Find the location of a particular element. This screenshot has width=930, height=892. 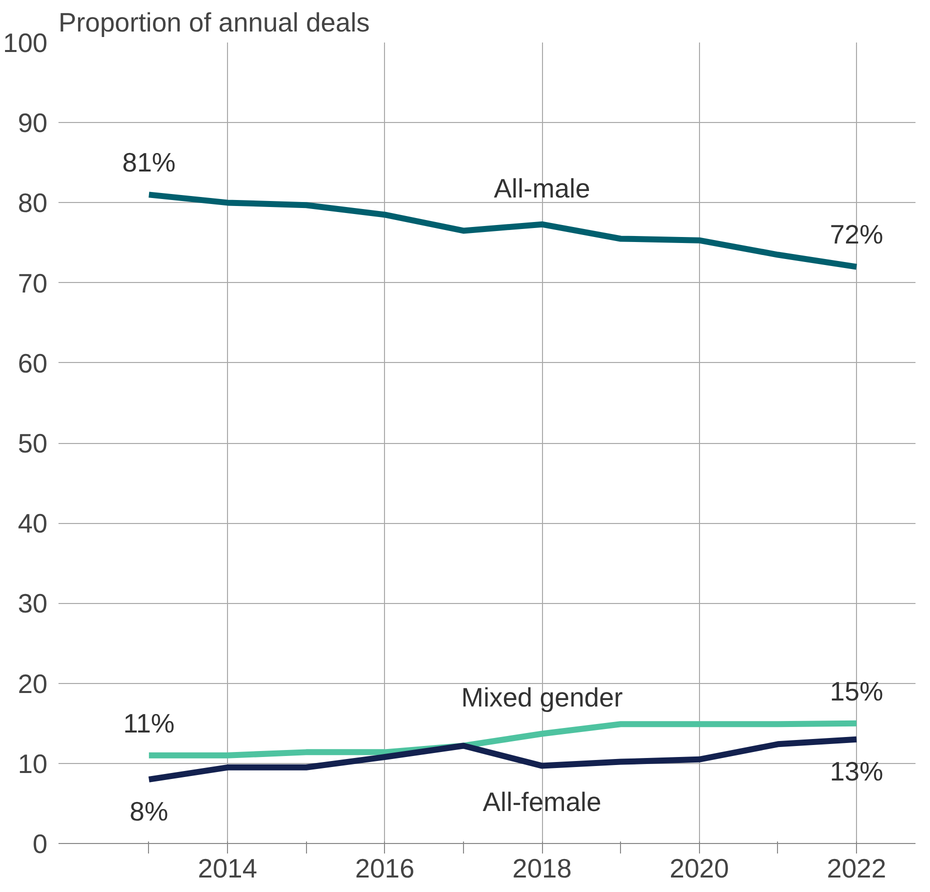

y-tick-label: 10 is located at coordinates (33, 763).